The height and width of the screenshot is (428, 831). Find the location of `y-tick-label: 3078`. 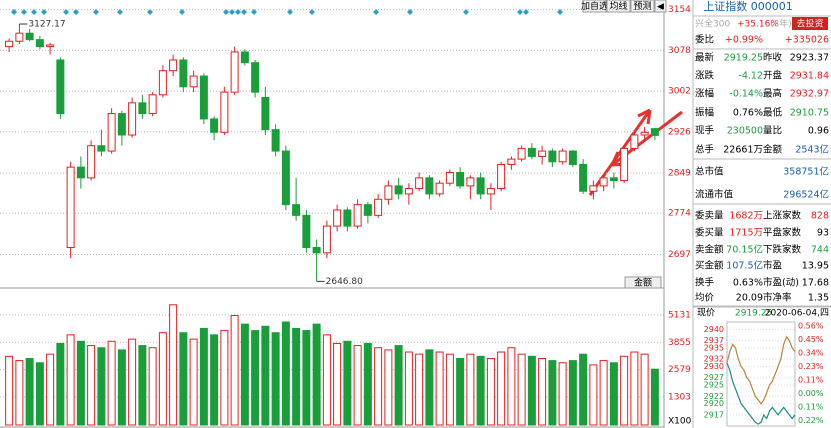

y-tick-label: 3078 is located at coordinates (679, 51).